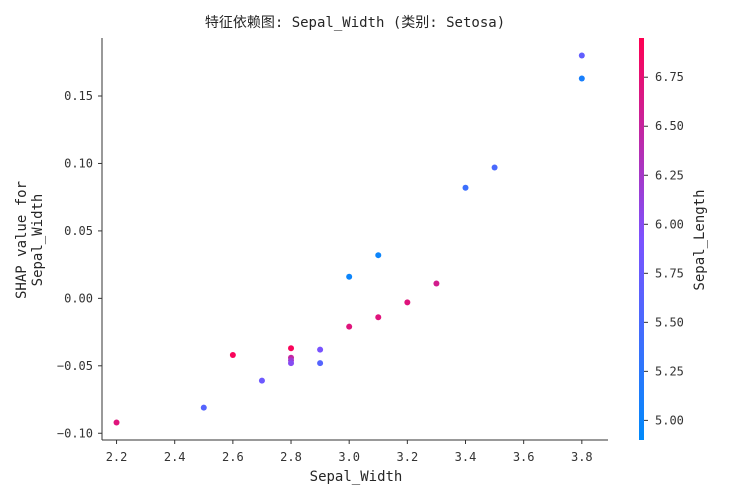 This screenshot has width=750, height=500. I want to click on colorbar-tick-label: 5.50, so click(669, 322).